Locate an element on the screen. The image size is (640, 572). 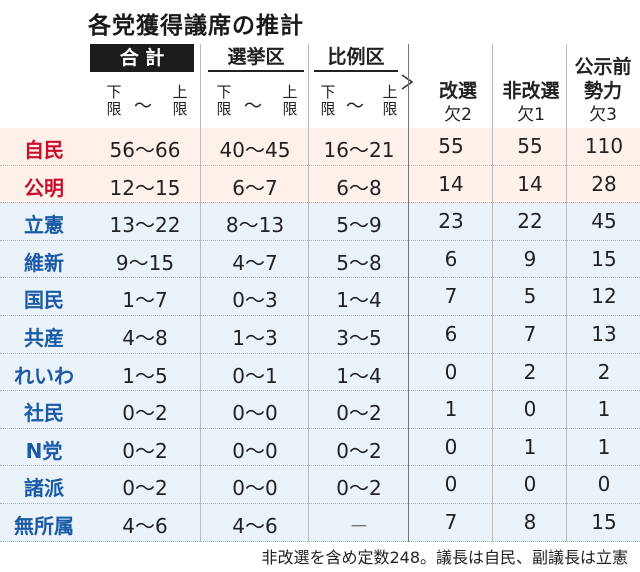
party-name: 自民 is located at coordinates (44, 150).